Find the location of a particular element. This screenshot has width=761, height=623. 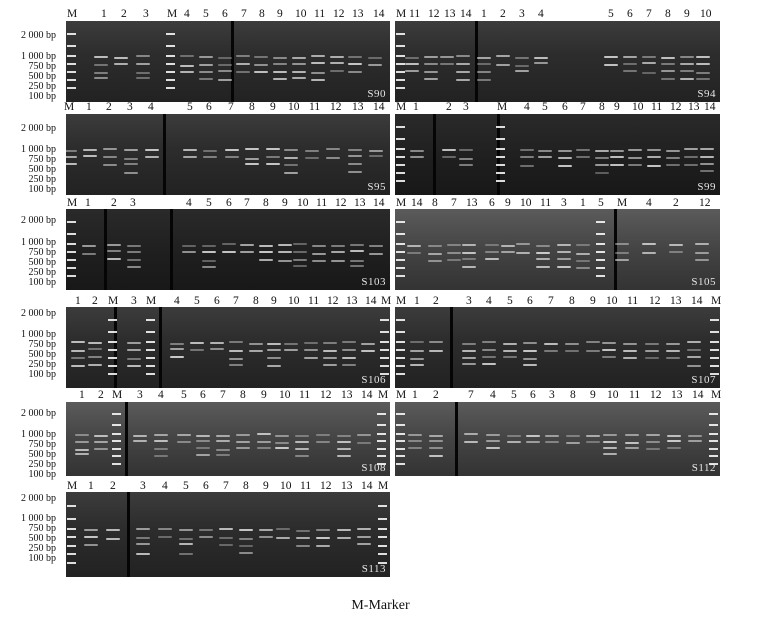

gel-name-label: S90 is located at coordinates (376, 94).